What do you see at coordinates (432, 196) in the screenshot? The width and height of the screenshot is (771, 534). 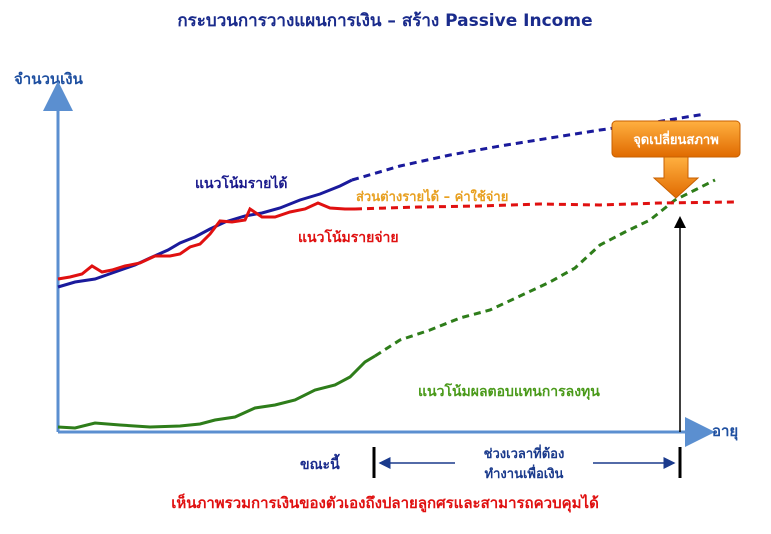 I see `difference-label: ส่วนต่างรายได้ – ค่าใช้จ่าย` at bounding box center [432, 196].